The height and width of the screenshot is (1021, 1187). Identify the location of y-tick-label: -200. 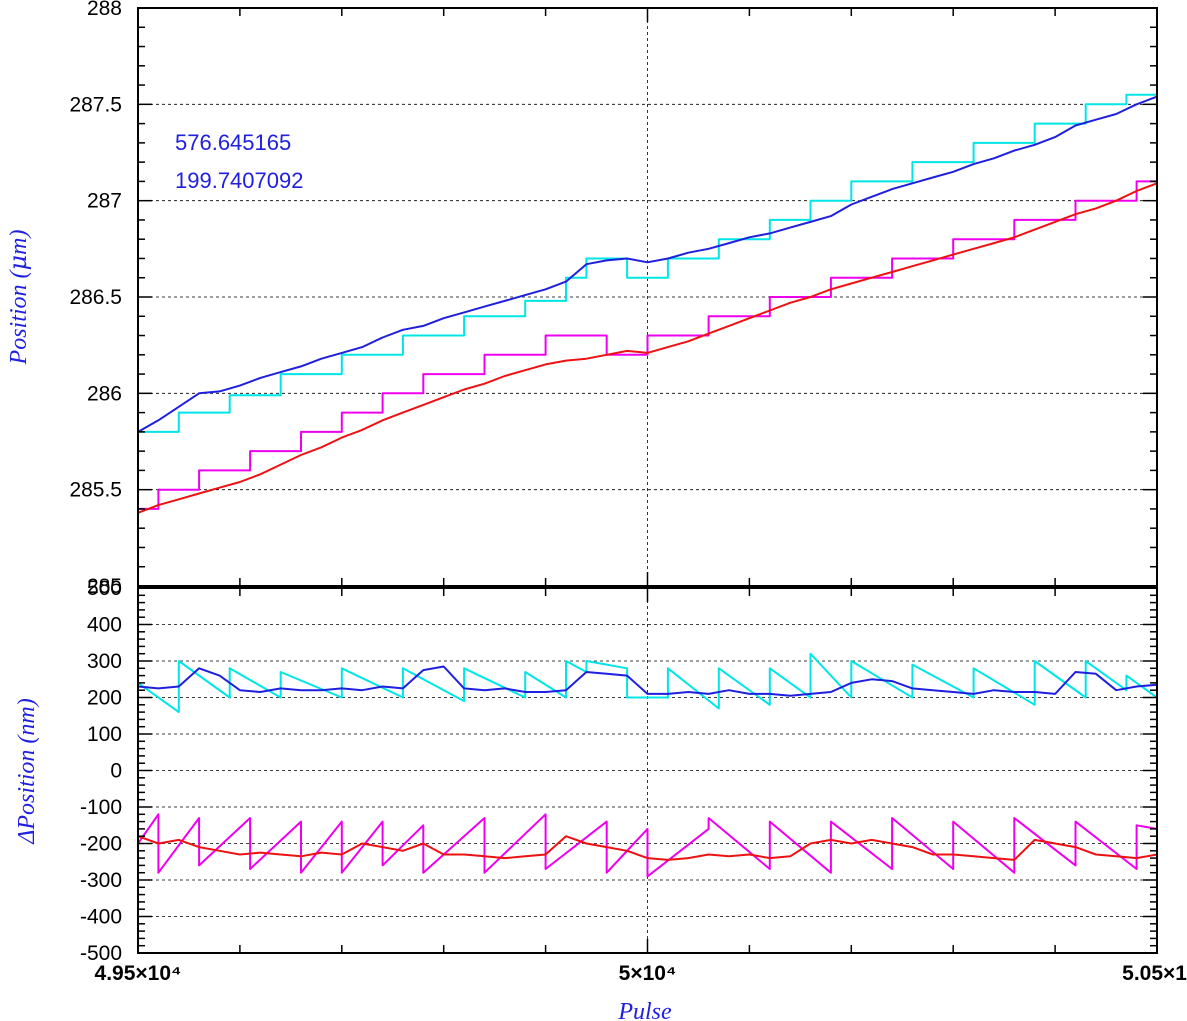
(101, 844).